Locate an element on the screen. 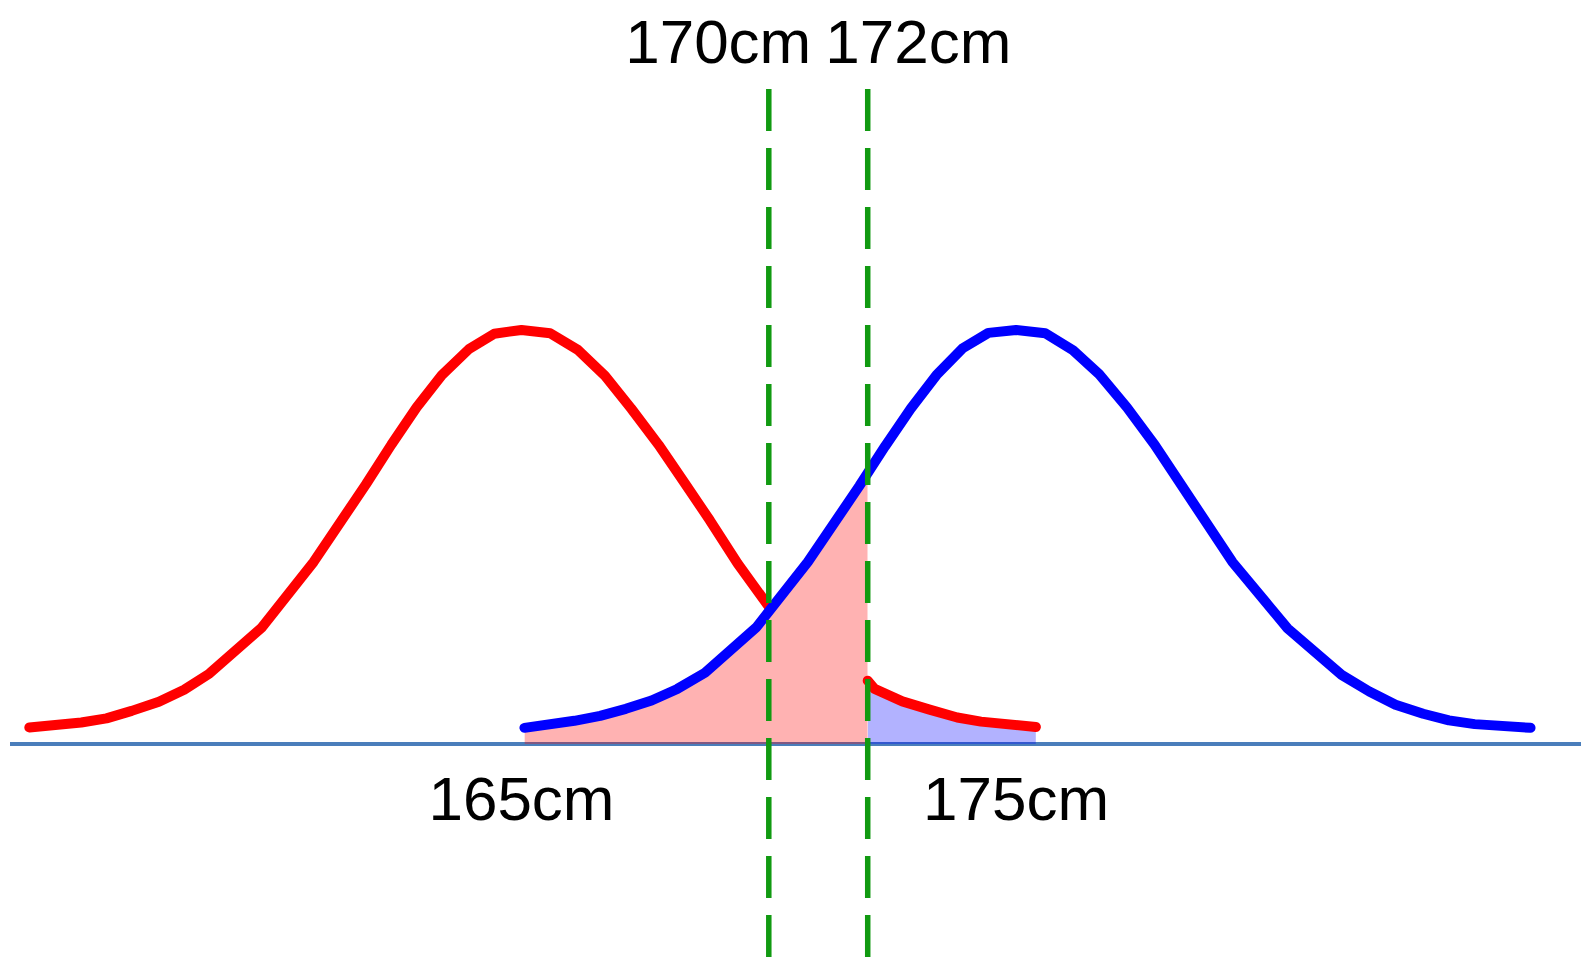 The width and height of the screenshot is (1582, 973). x-tick-label: 175cm is located at coordinates (1016, 799).